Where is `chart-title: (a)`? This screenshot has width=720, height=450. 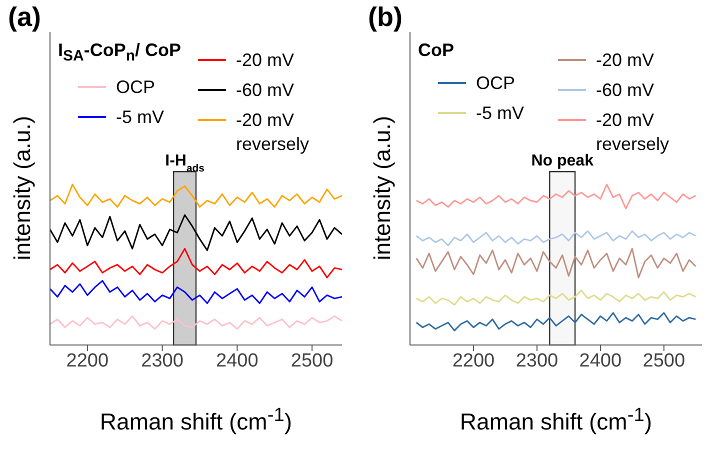
chart-title: (a) is located at coordinates (24, 17).